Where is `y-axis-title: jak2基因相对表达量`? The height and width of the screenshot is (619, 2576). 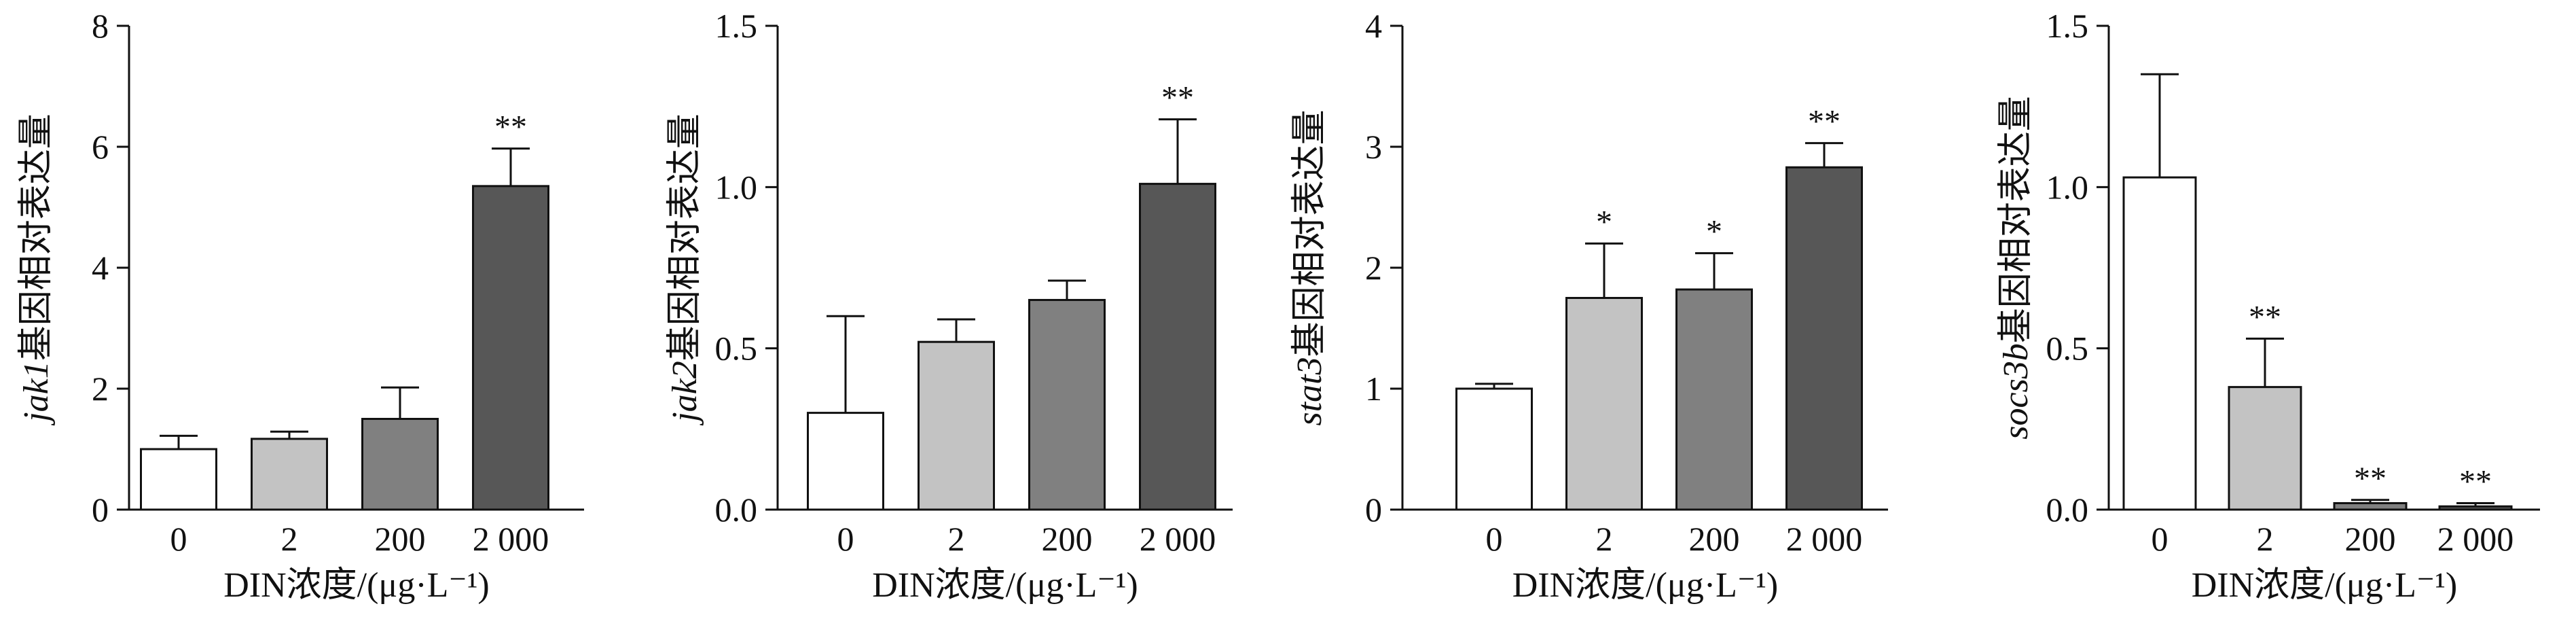
y-axis-title: jak2基因相对表达量 is located at coordinates (685, 269).